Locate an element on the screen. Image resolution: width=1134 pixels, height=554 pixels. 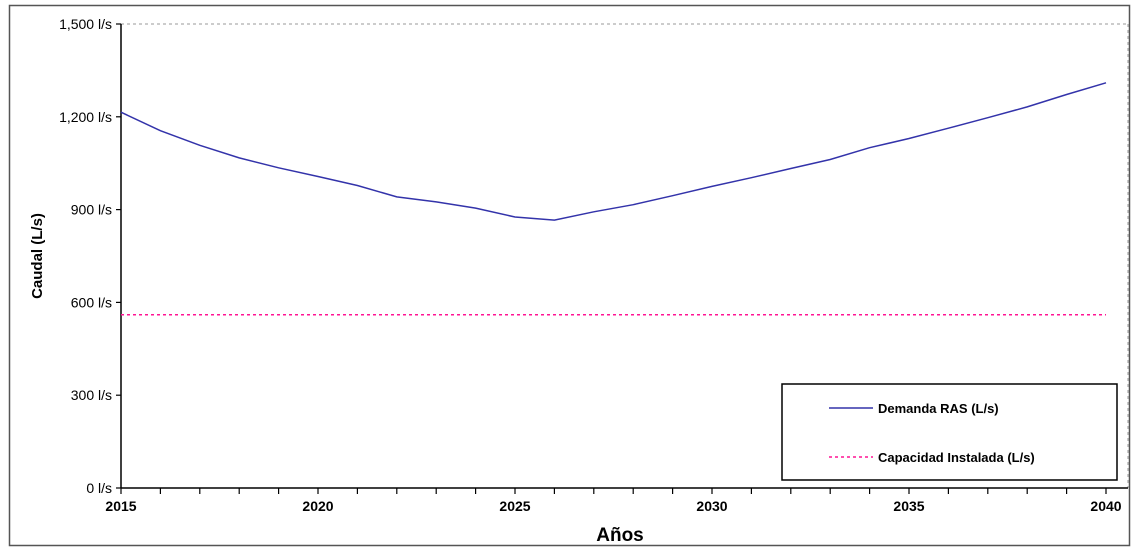
x-tick-label: 2015 is located at coordinates (120, 506).